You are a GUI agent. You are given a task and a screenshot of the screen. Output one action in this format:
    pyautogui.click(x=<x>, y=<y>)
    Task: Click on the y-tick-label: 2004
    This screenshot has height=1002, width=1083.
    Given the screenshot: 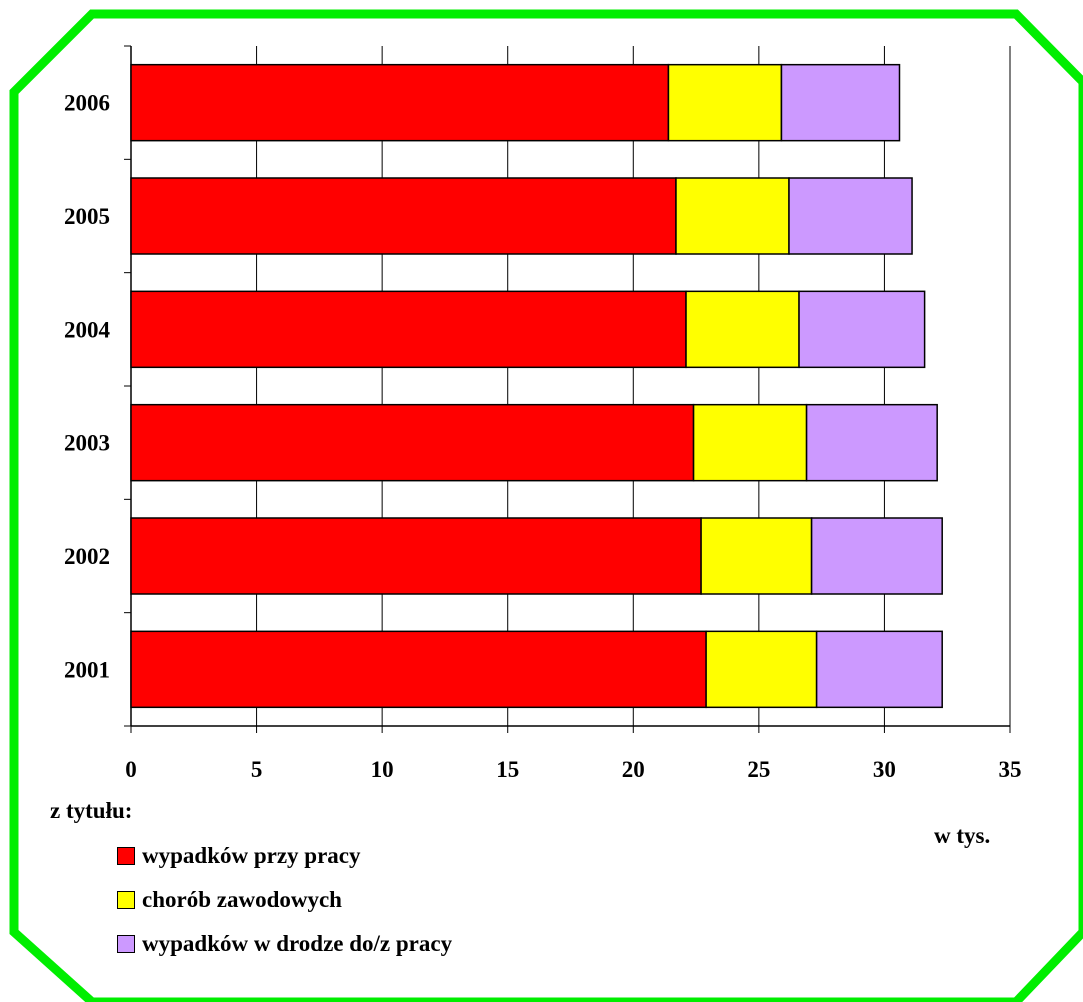 What is the action you would take?
    pyautogui.click(x=87, y=329)
    